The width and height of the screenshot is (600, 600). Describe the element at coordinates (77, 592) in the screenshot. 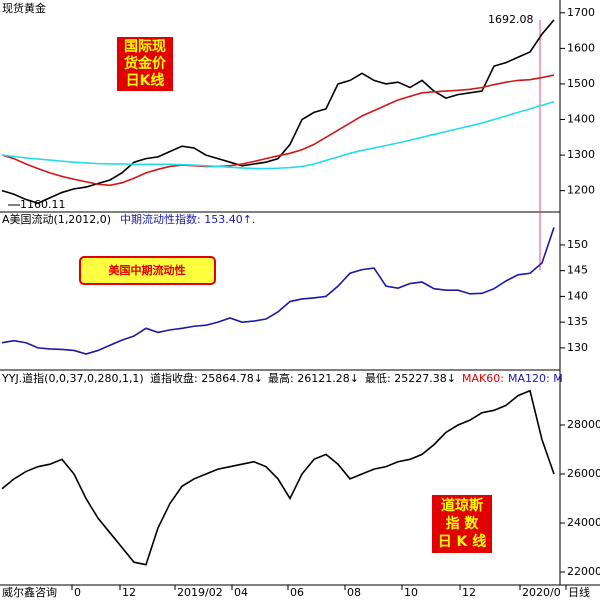

I see `x-tick-label: 0` at that location.